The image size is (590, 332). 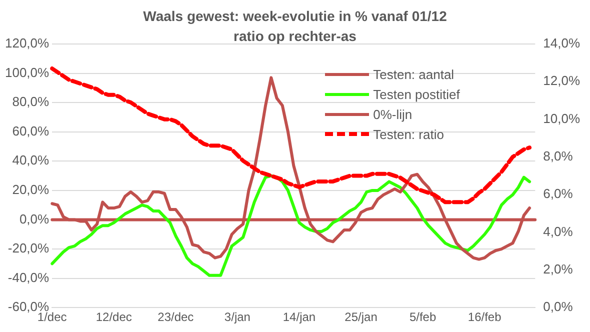 What do you see at coordinates (422, 317) in the screenshot?
I see `x-tick-label: 5/feb` at bounding box center [422, 317].